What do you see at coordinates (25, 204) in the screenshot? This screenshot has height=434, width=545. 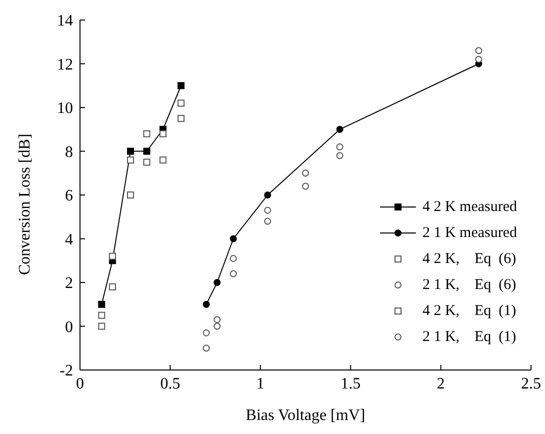 I see `y-axis-title: Conversion Loss [dB]` at bounding box center [25, 204].